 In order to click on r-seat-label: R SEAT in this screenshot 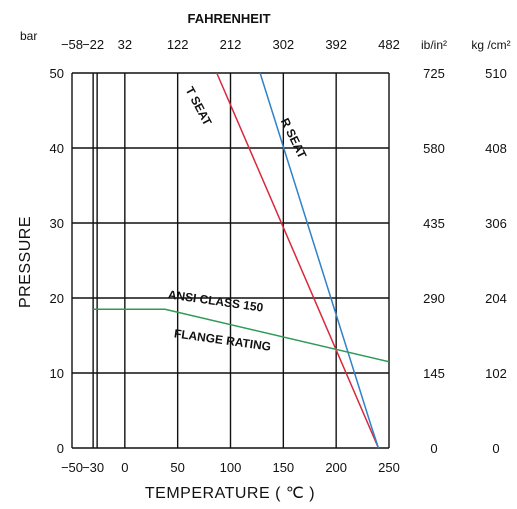, I will do `click(294, 138)`.